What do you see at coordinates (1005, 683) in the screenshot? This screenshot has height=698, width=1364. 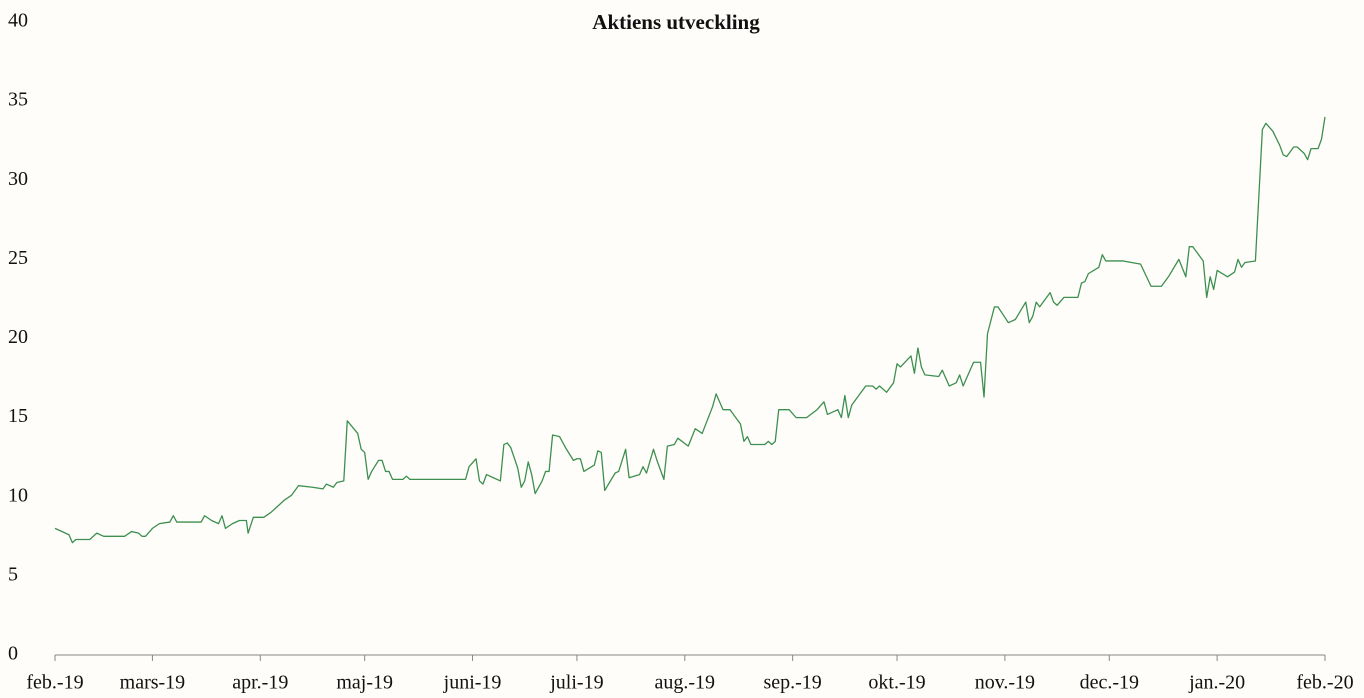 I see `x-tick-label: nov.-19` at bounding box center [1005, 683].